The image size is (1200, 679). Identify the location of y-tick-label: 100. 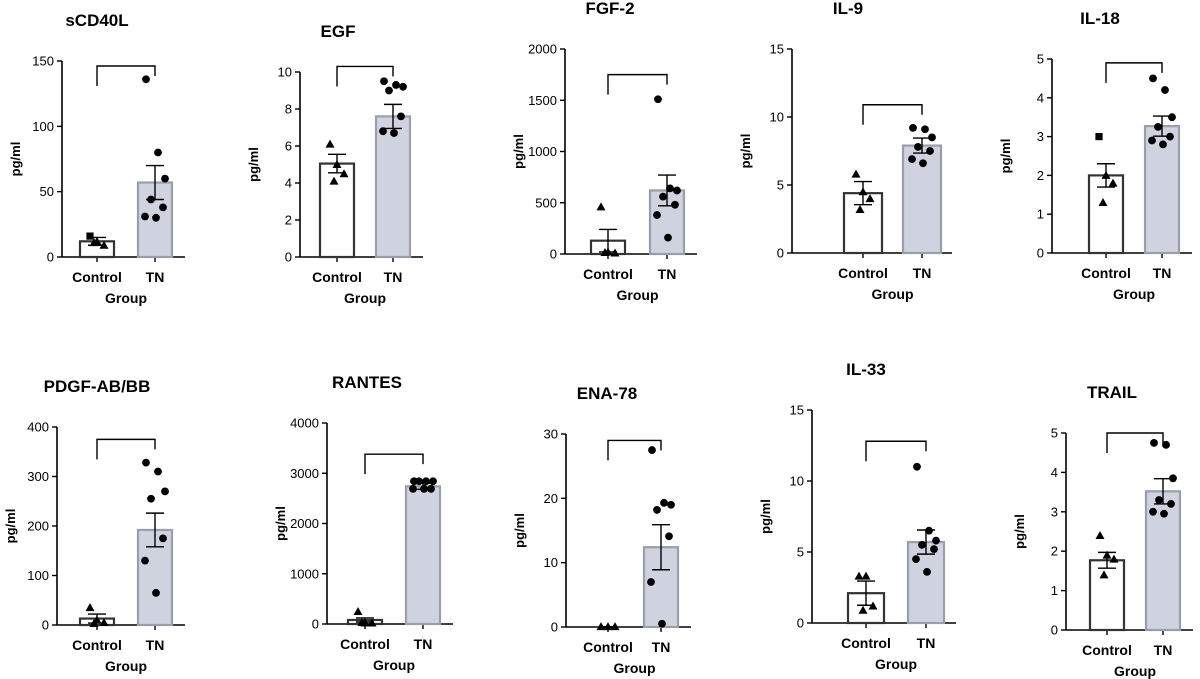
(43, 126).